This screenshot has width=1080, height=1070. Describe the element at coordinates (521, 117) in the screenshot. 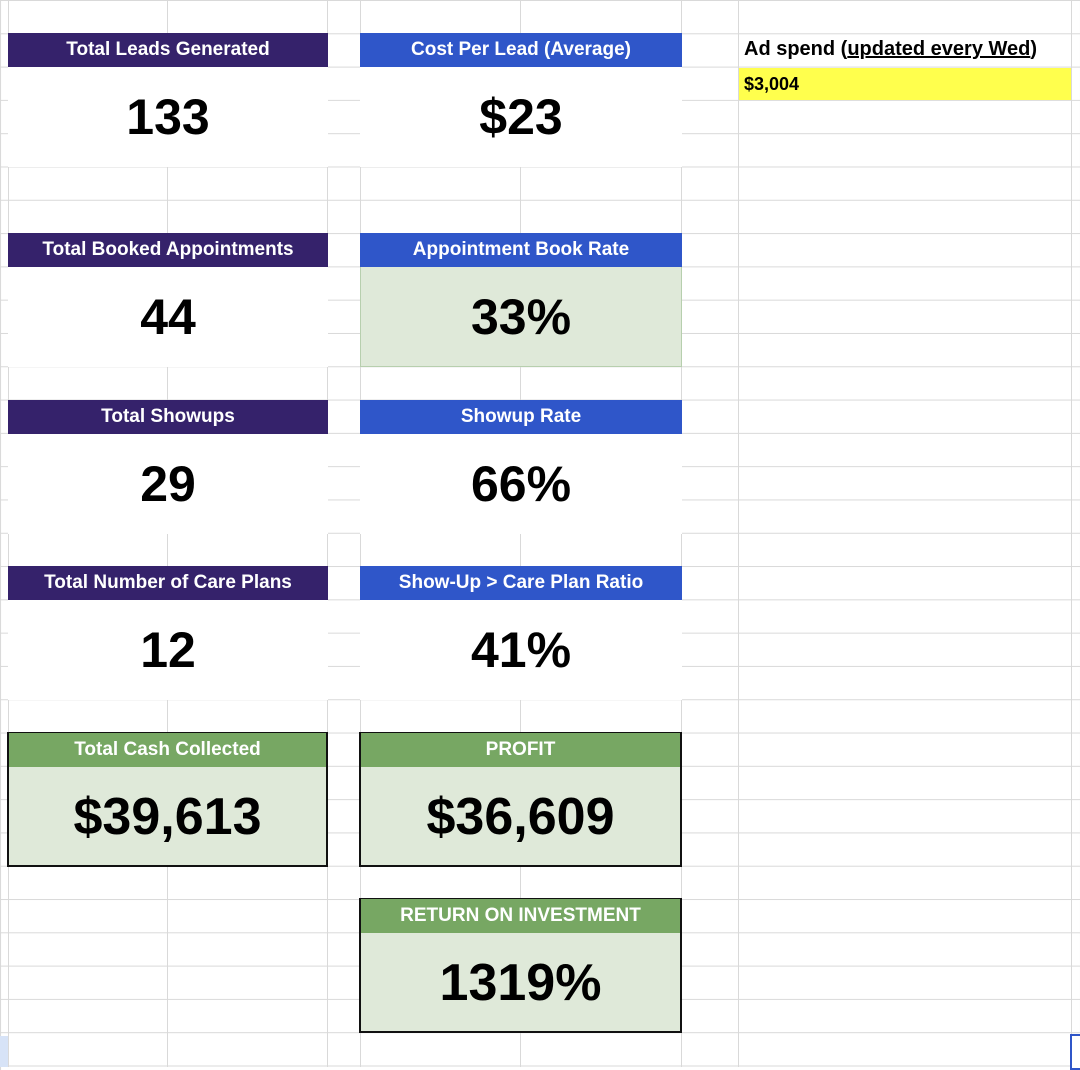

I see `metric-value: $23` at that location.